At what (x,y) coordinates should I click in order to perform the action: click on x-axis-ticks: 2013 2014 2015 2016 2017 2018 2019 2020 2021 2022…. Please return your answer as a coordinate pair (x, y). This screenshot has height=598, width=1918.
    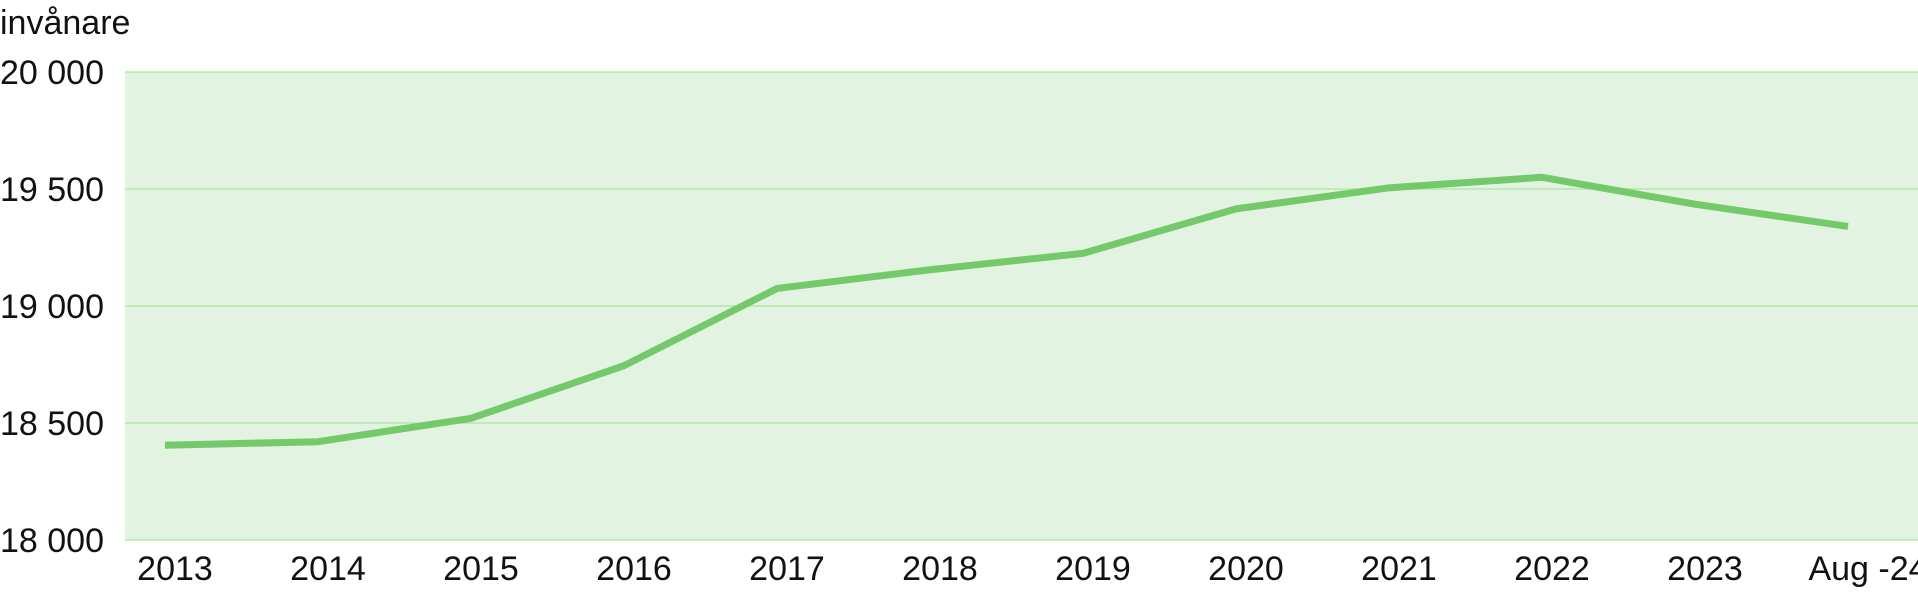
    Looking at the image, I should click on (1027, 569).